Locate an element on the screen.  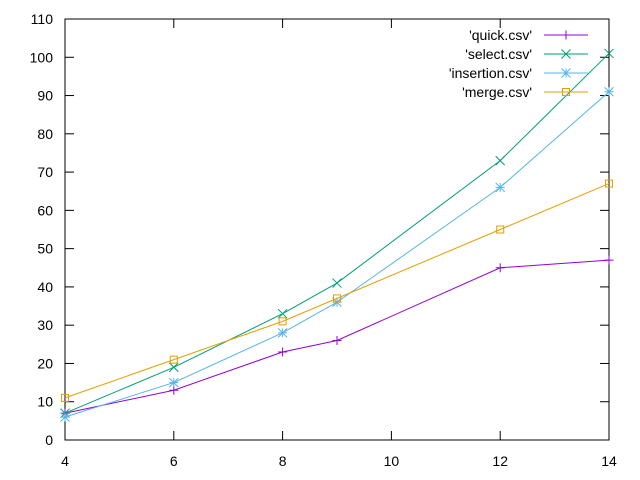
y-tick-label: 70 is located at coordinates (45, 172).